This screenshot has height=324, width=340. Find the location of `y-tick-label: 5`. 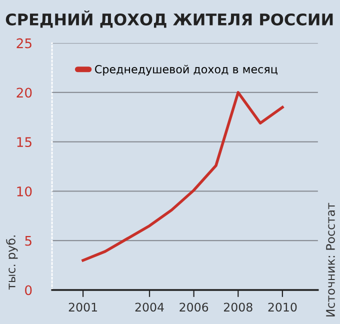

y-tick-label: 5 is located at coordinates (28, 241).